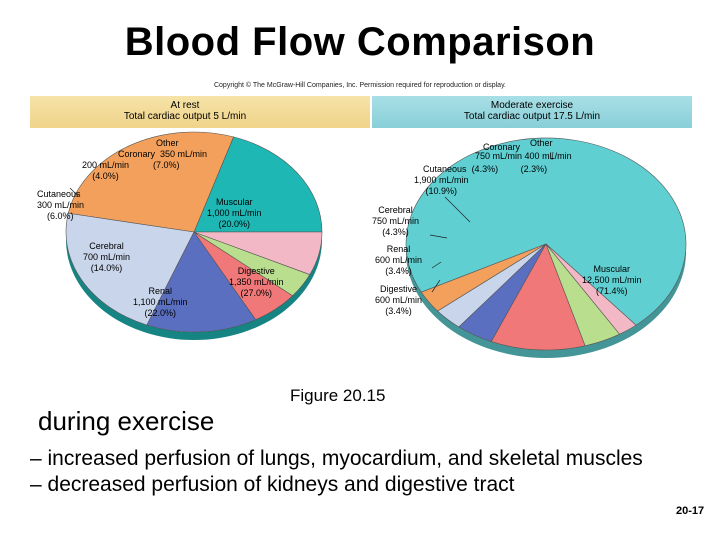 The image size is (720, 540). Describe the element at coordinates (160, 291) in the screenshot. I see `rest-renal-name: Renal` at that location.